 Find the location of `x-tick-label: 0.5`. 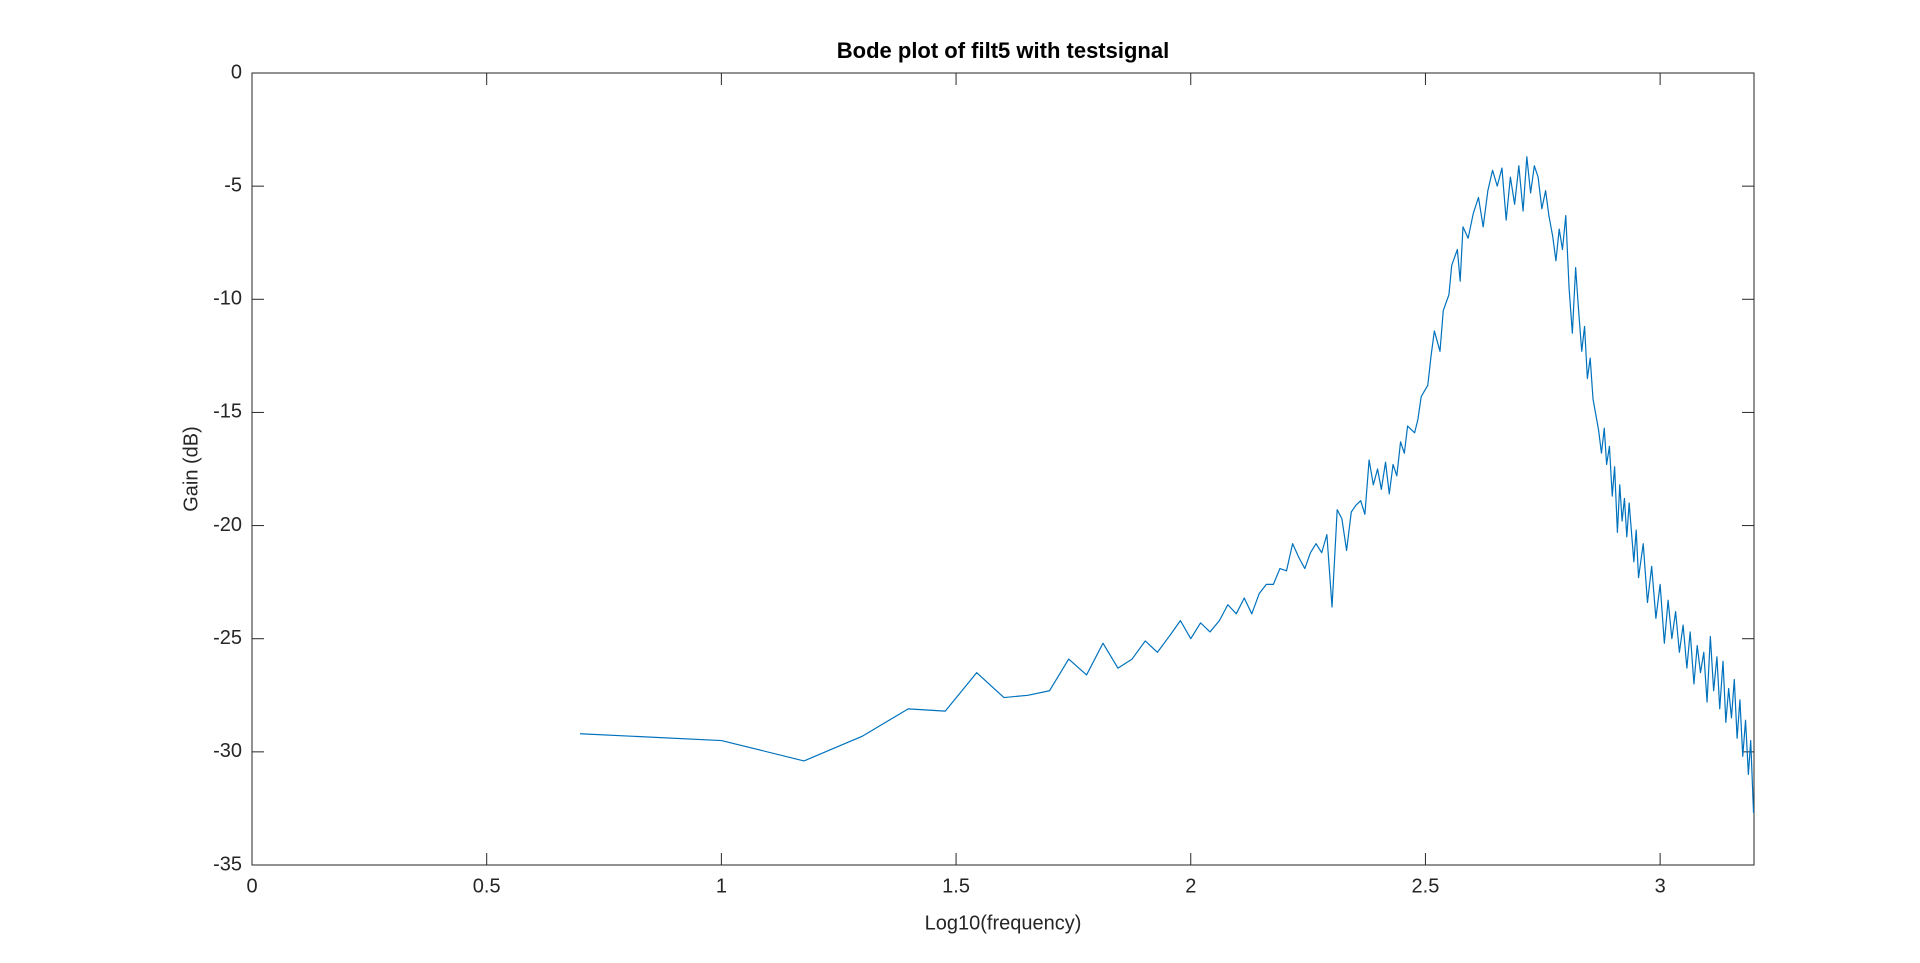

x-tick-label: 0.5 is located at coordinates (487, 886).